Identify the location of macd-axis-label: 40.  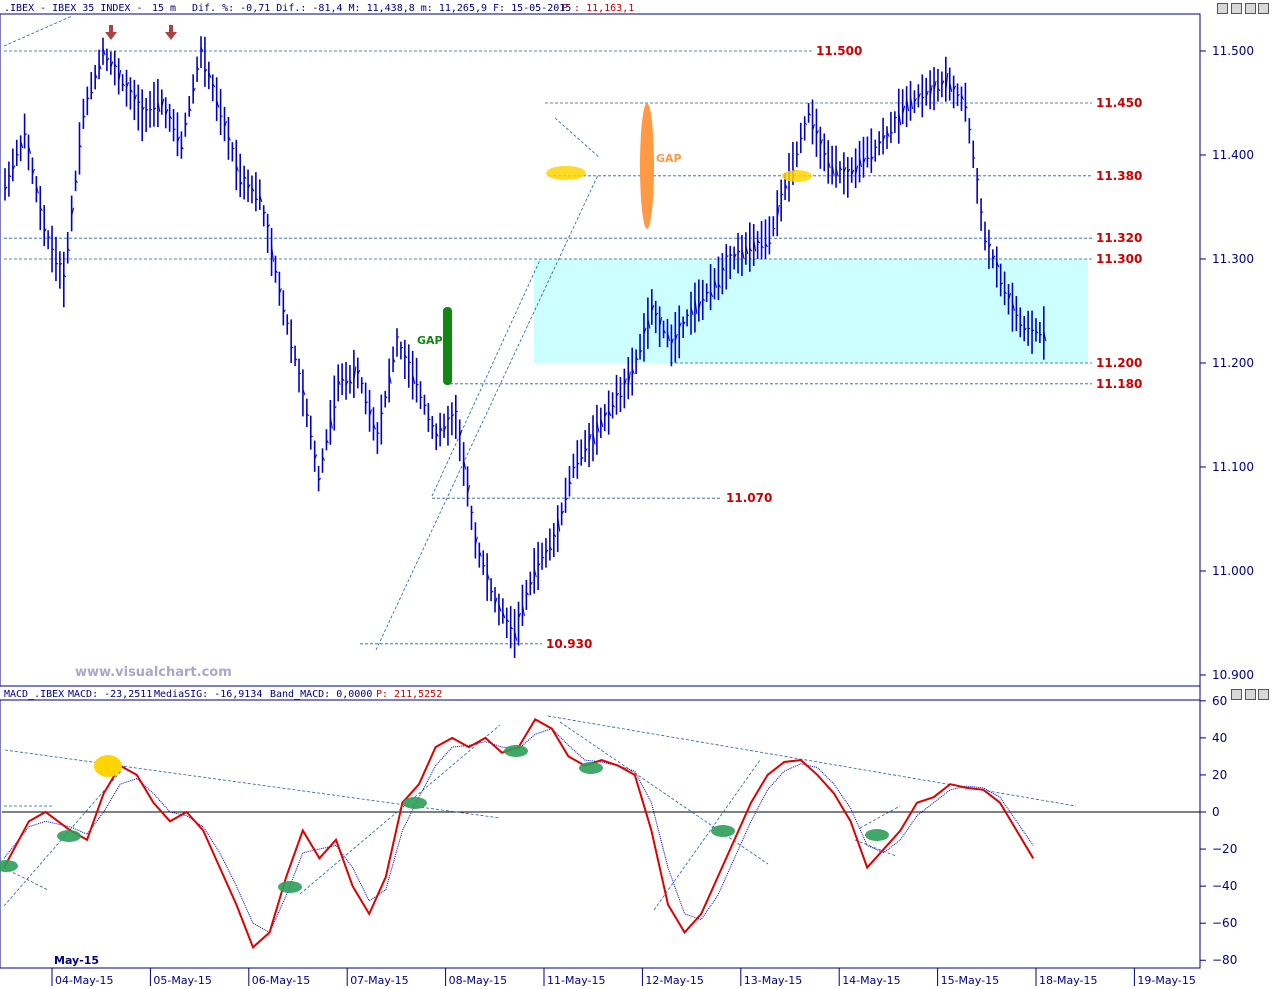
(1219, 738).